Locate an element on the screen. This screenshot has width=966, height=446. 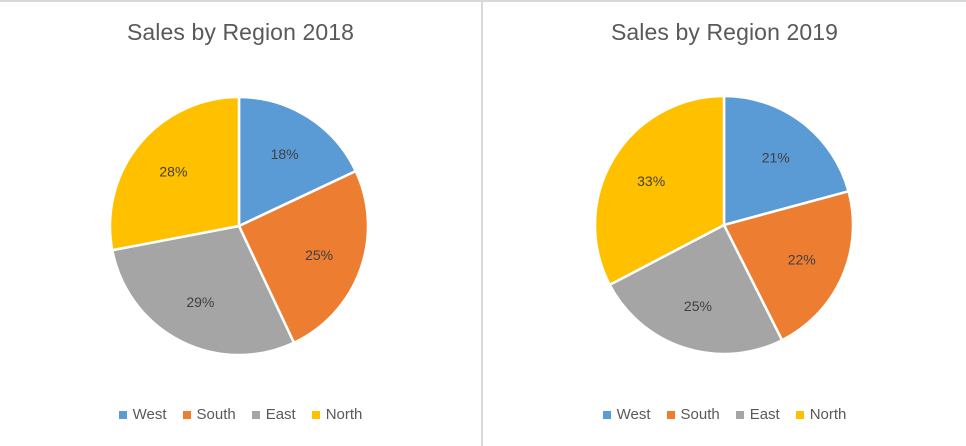
chart-title: Sales by Region 2018 is located at coordinates (240, 32).